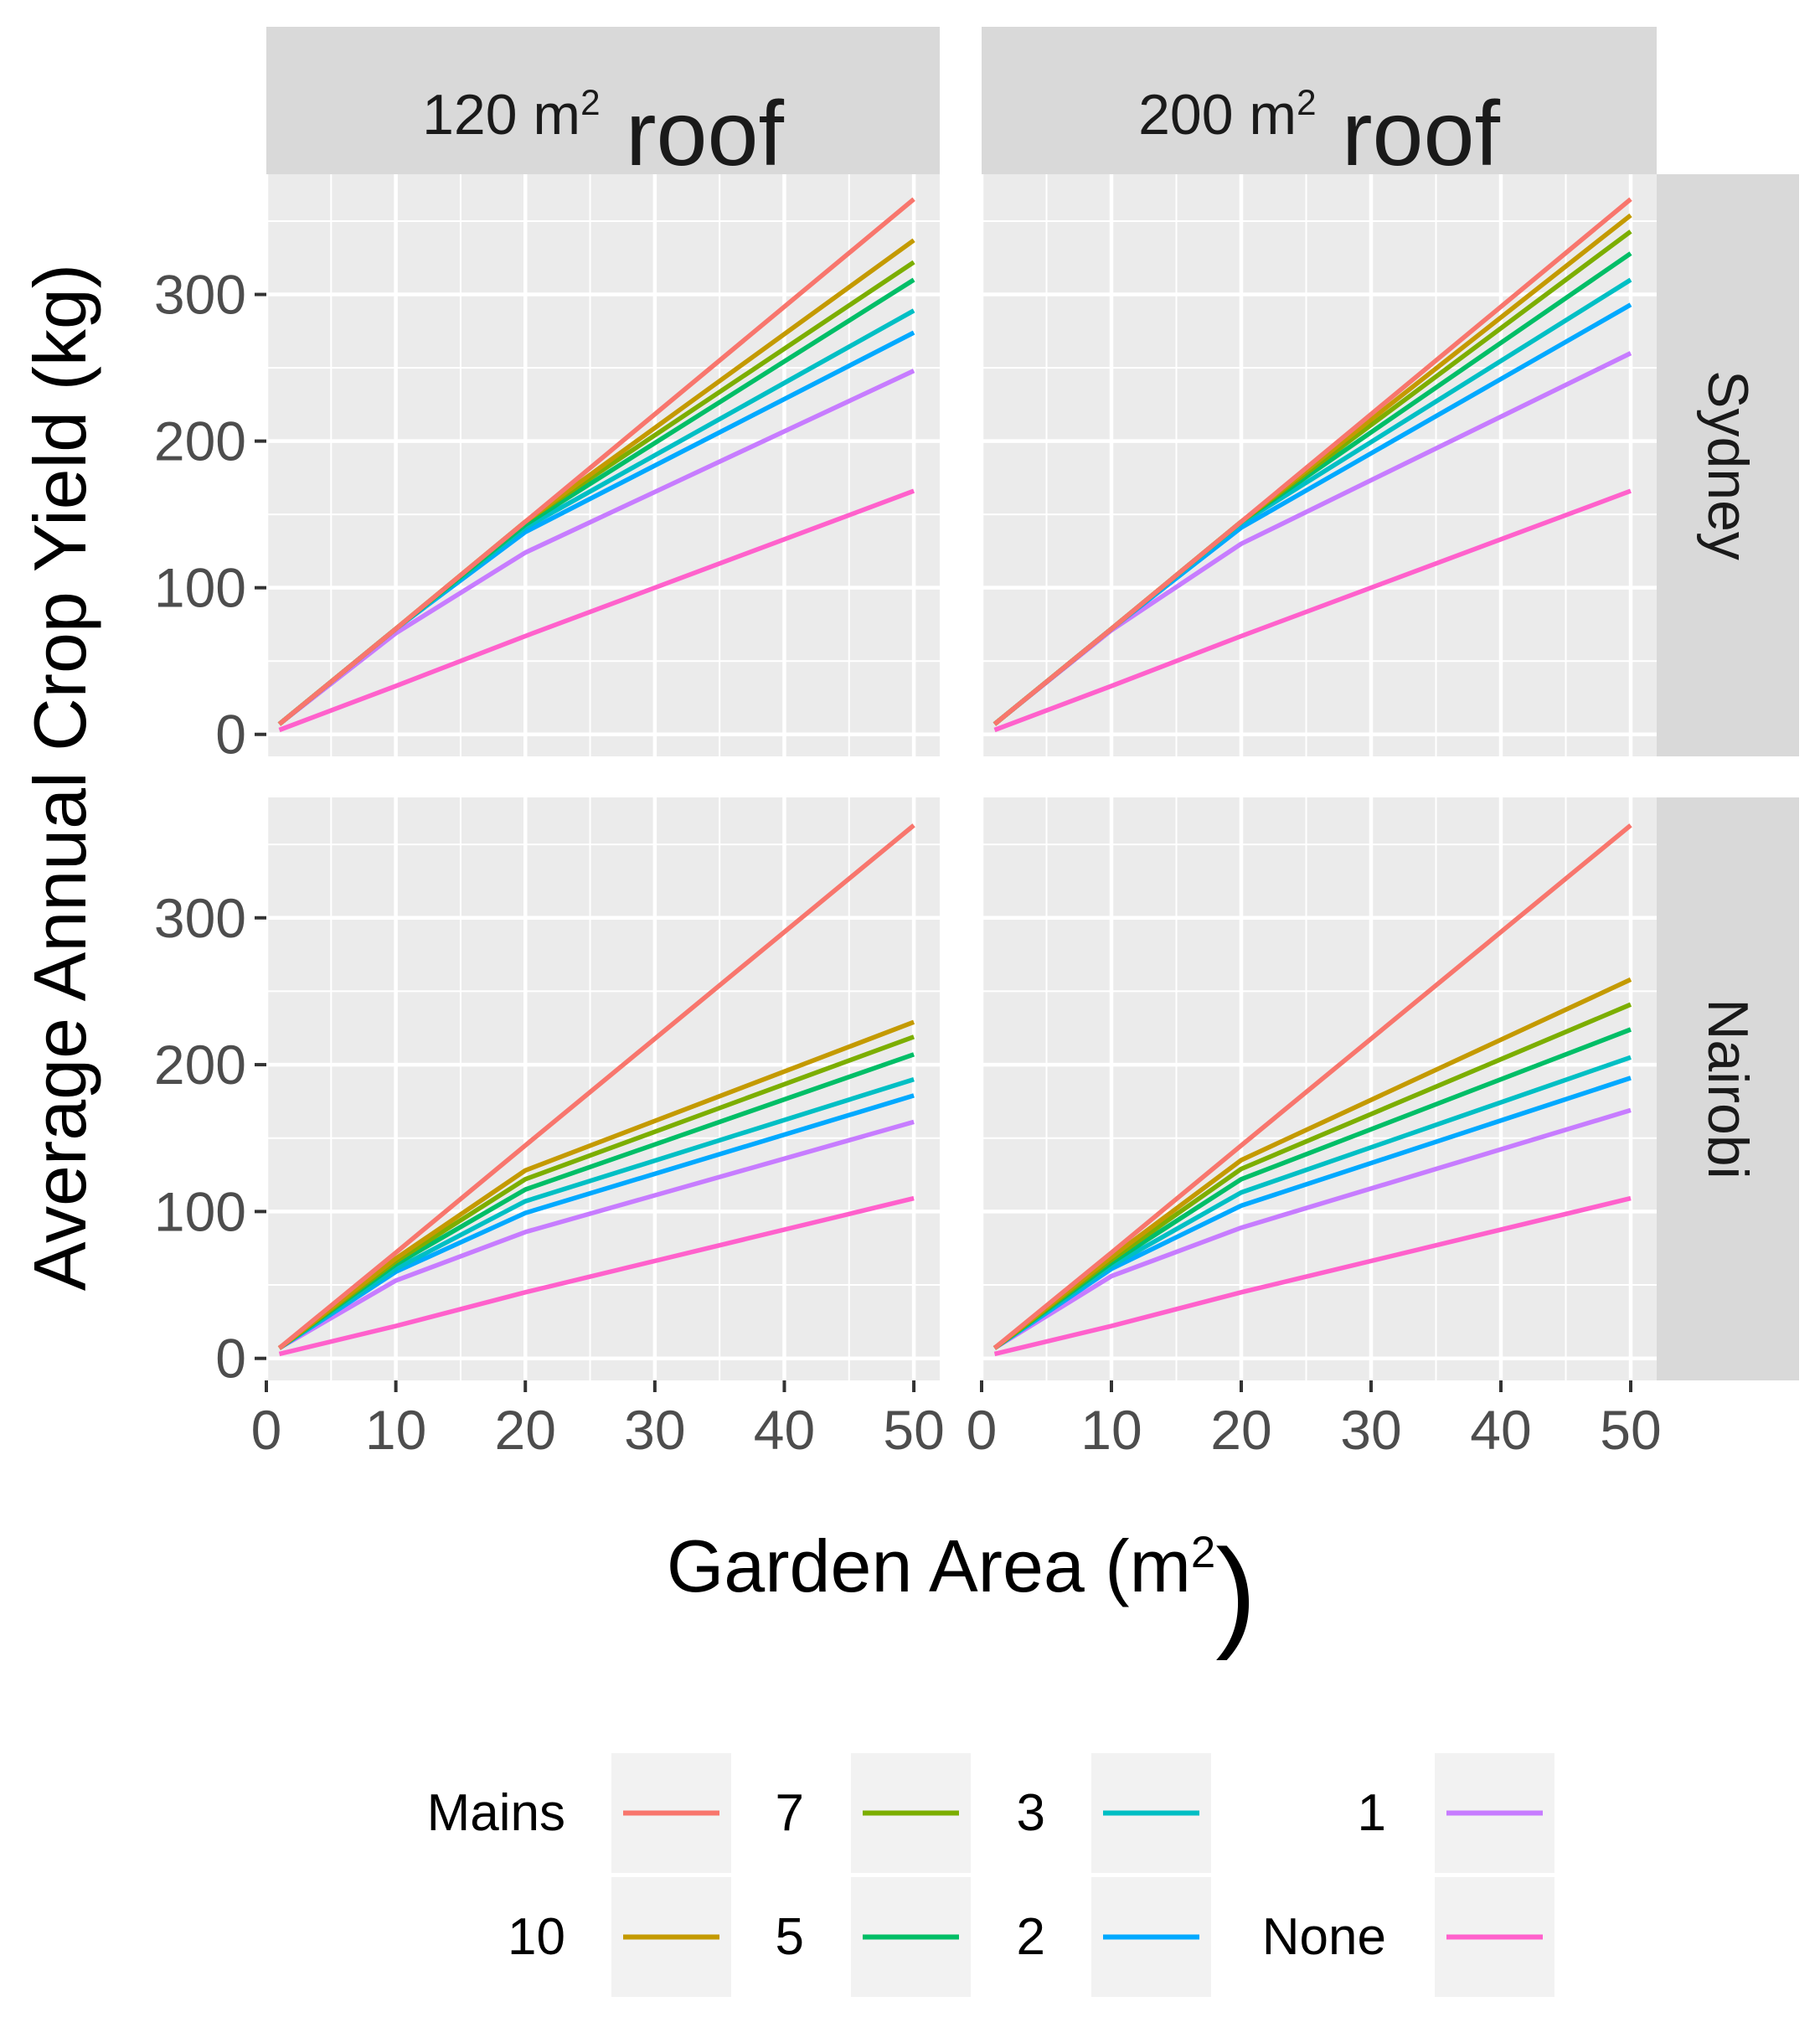 The height and width of the screenshot is (2017, 1820). What do you see at coordinates (1324, 1937) in the screenshot?
I see `legend-label: None` at bounding box center [1324, 1937].